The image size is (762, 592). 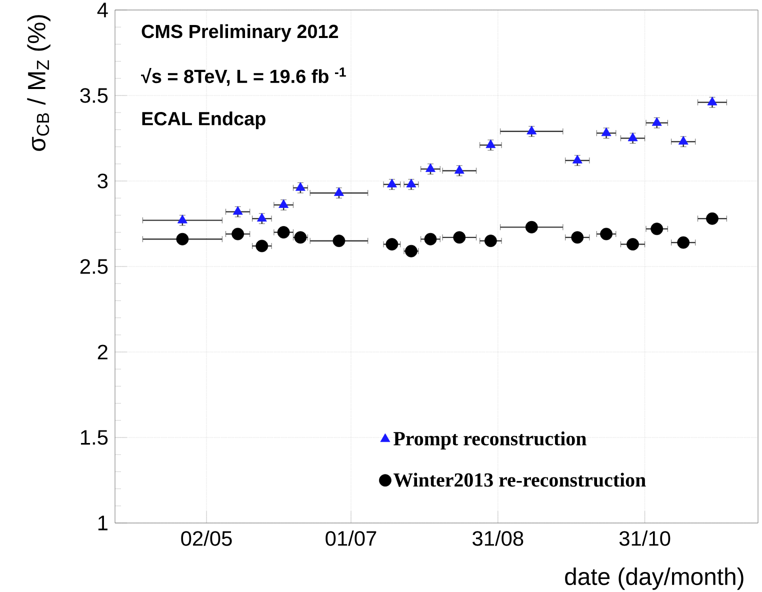 I want to click on legend-label: Prompt reconstruction, so click(x=490, y=440).